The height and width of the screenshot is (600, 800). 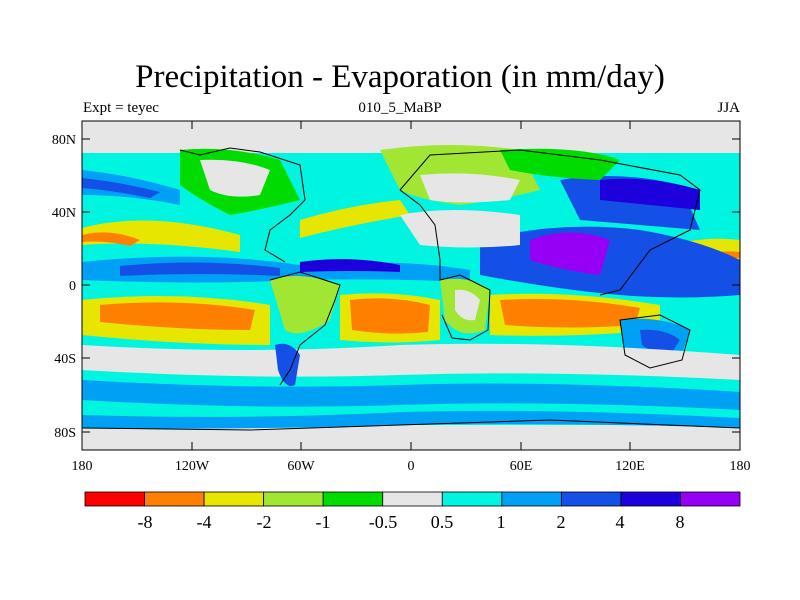 I want to click on colorbar-label: -2, so click(x=264, y=522).